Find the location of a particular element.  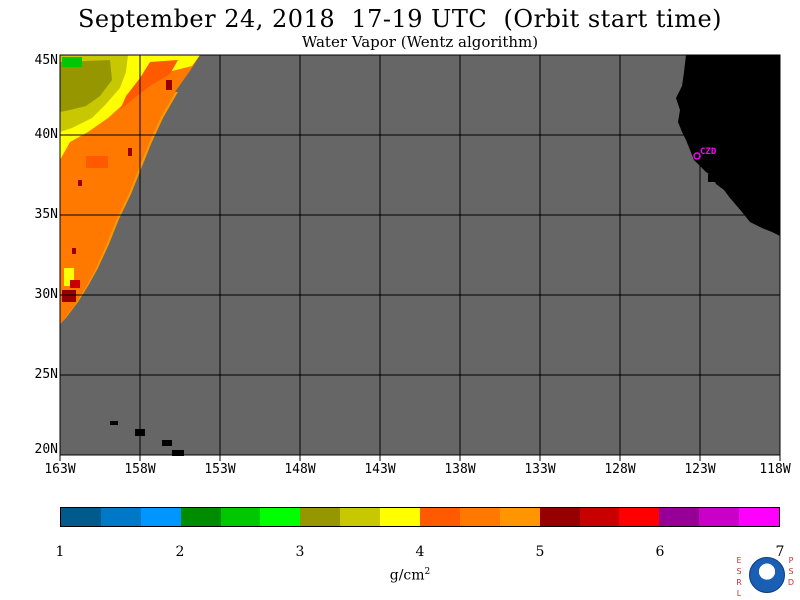

page-subtitle: Water Vapor (Wentz algorithm) is located at coordinates (420, 42).